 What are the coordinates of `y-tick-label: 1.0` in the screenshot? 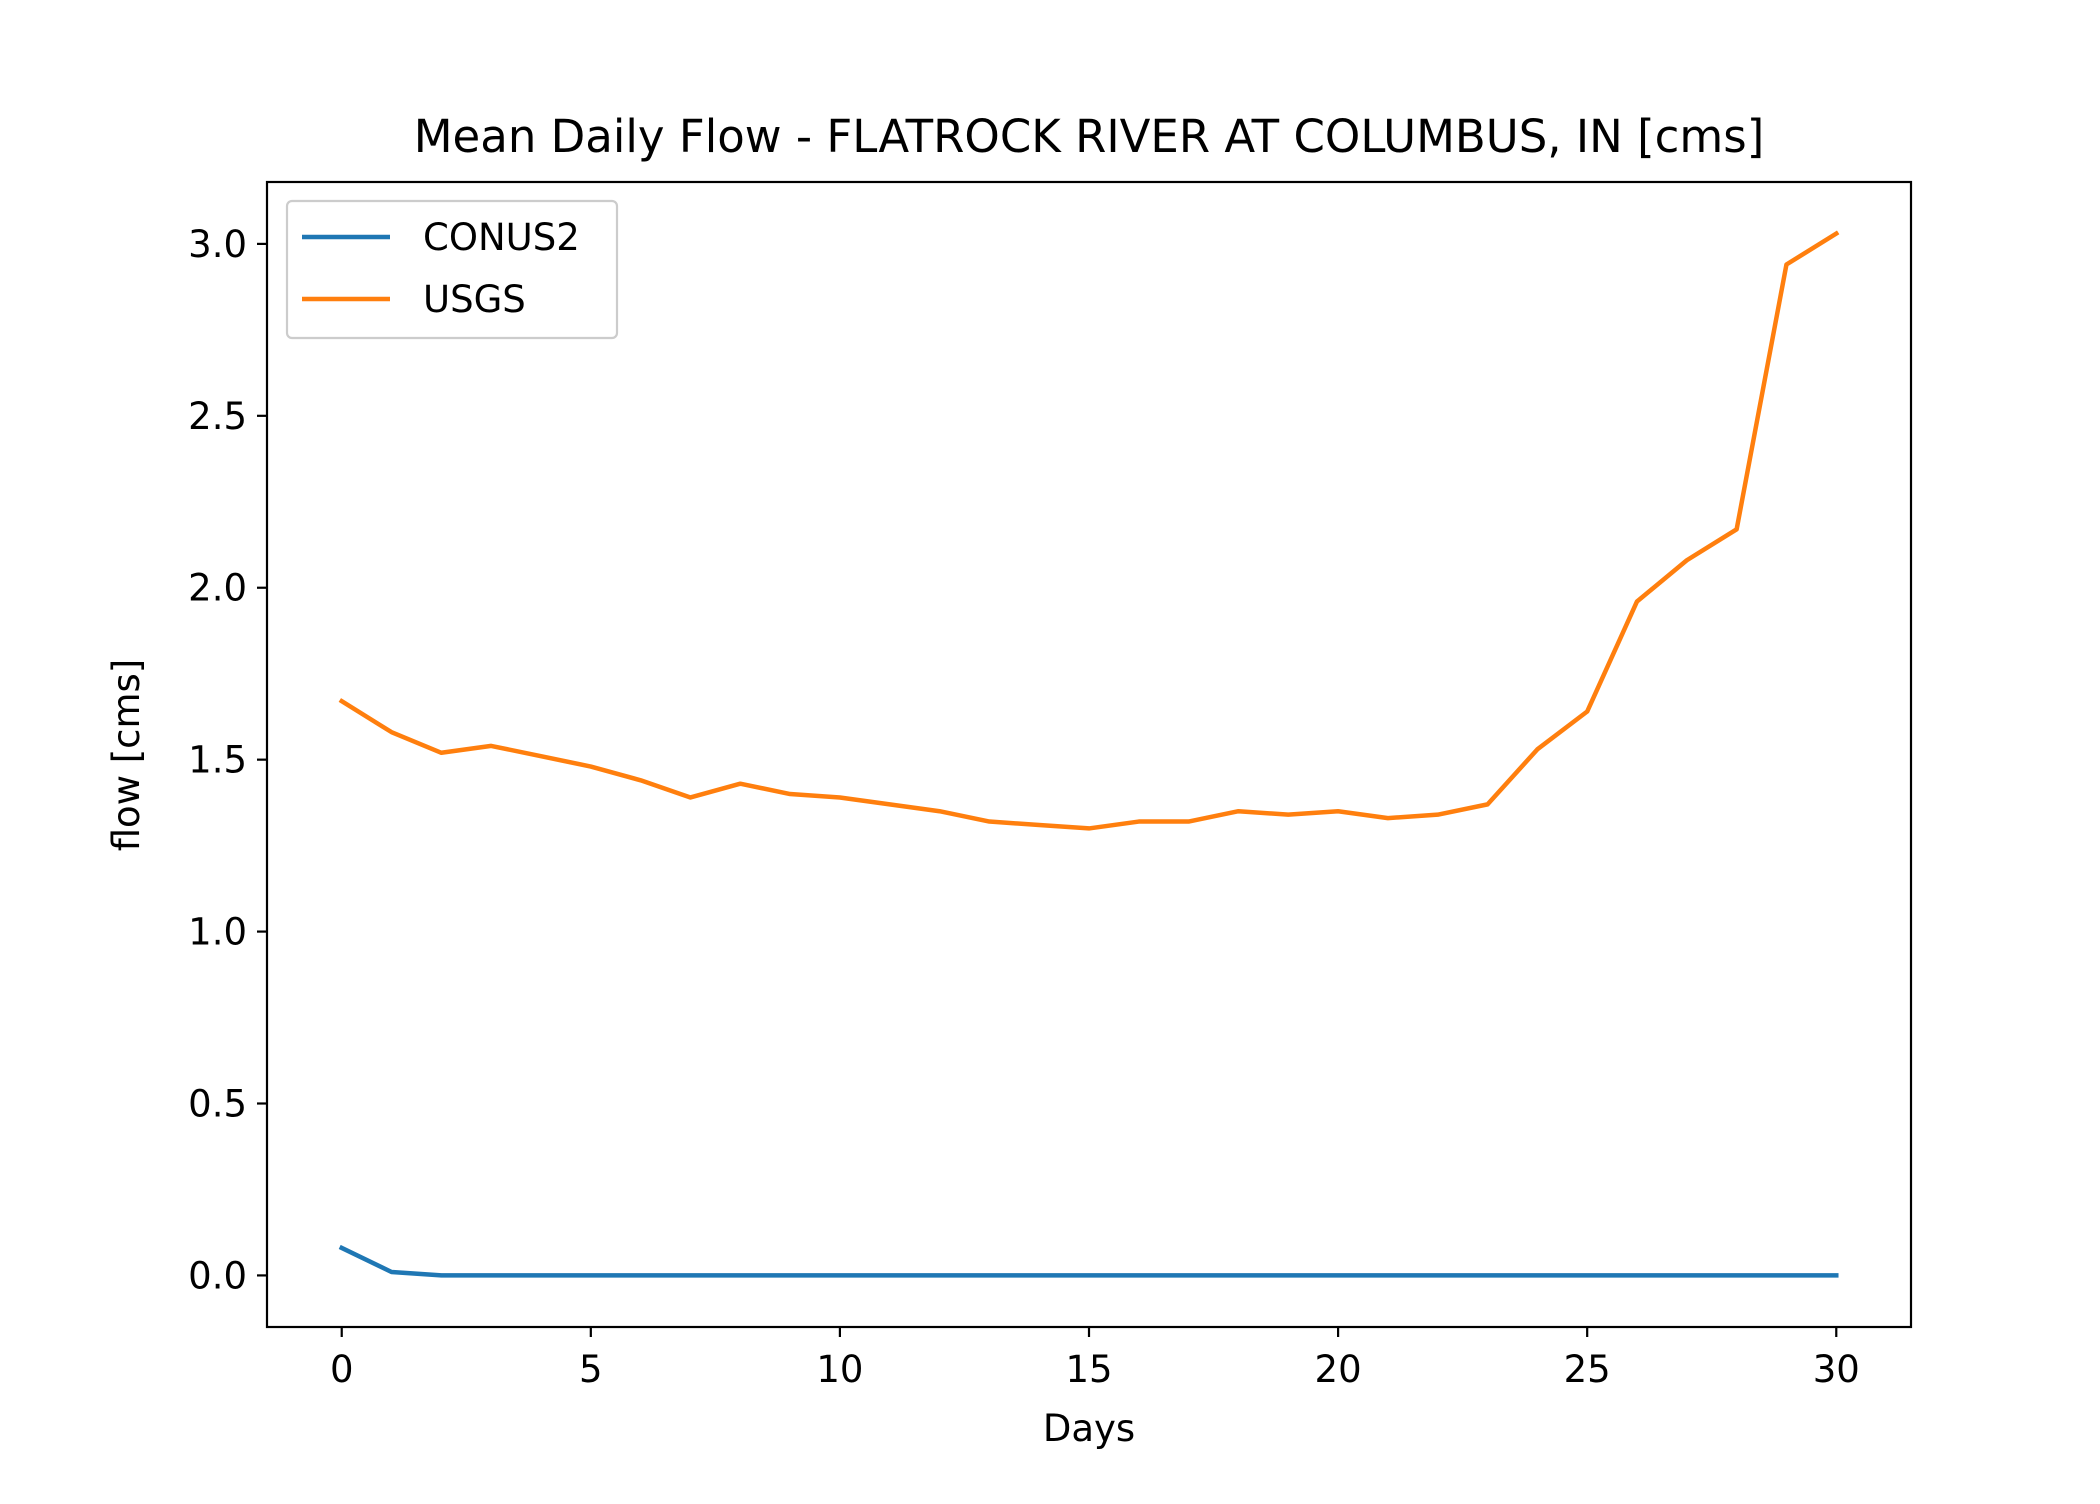 It's located at (217, 932).